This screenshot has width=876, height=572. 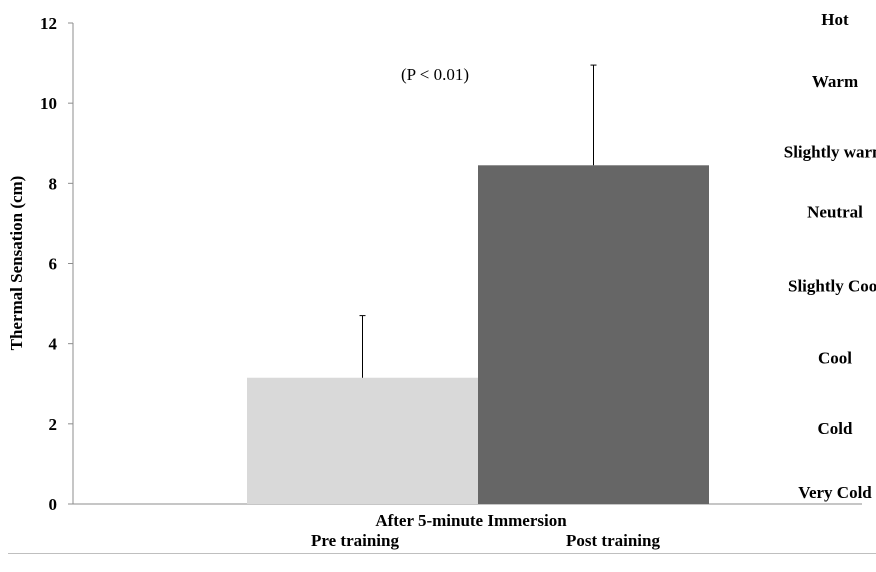 I want to click on error-bars, so click(x=478, y=221).